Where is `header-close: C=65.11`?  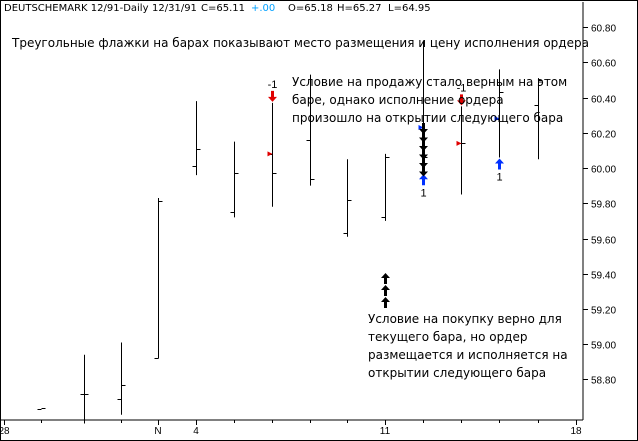 header-close: C=65.11 is located at coordinates (223, 8).